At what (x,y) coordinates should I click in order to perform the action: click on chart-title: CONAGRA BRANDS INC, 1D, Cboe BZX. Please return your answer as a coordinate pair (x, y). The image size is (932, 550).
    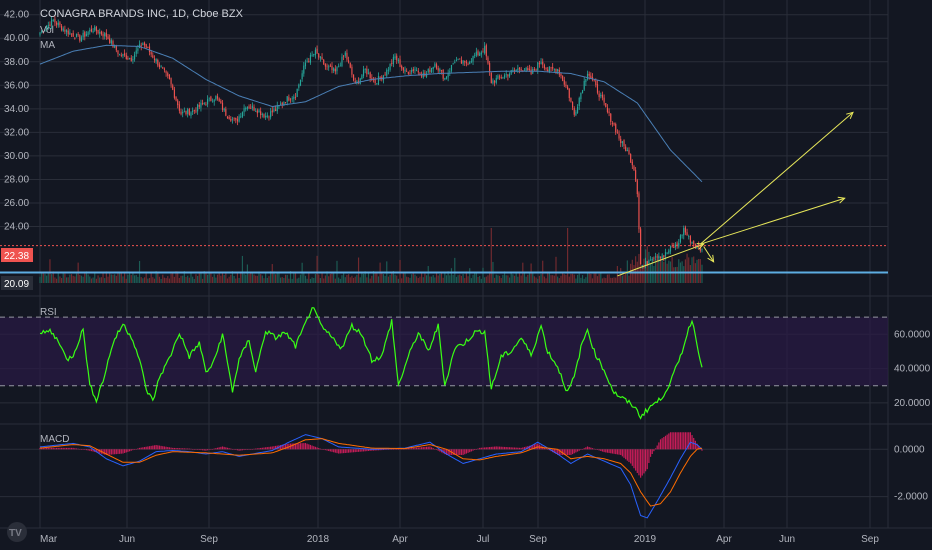
    Looking at the image, I should click on (142, 14).